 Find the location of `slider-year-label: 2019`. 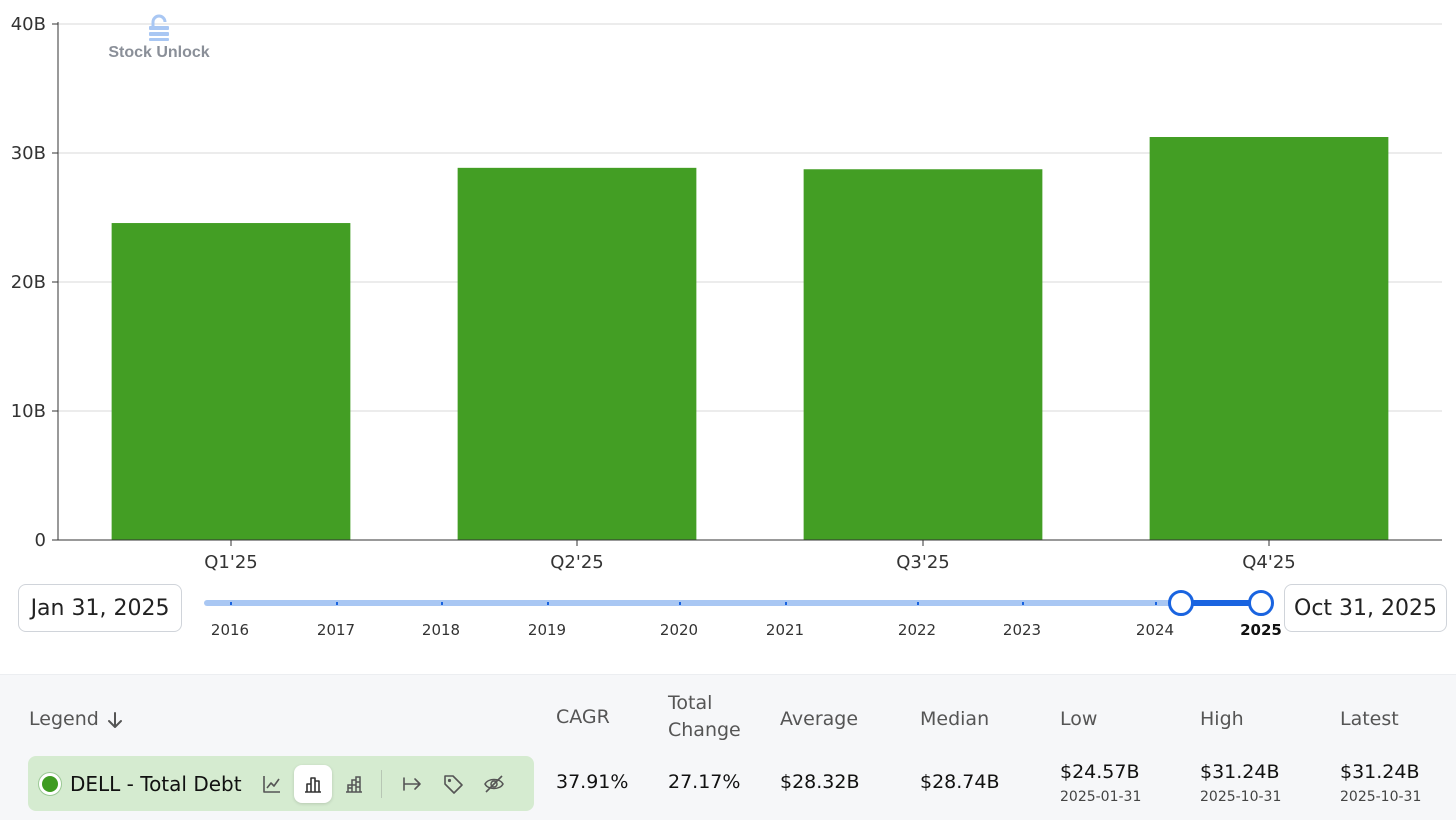

slider-year-label: 2019 is located at coordinates (547, 630).